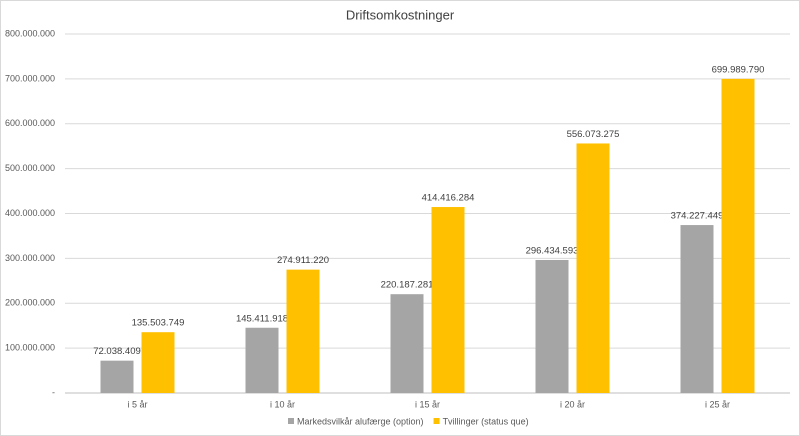  I want to click on value-label: 72.038.409, so click(117, 351).